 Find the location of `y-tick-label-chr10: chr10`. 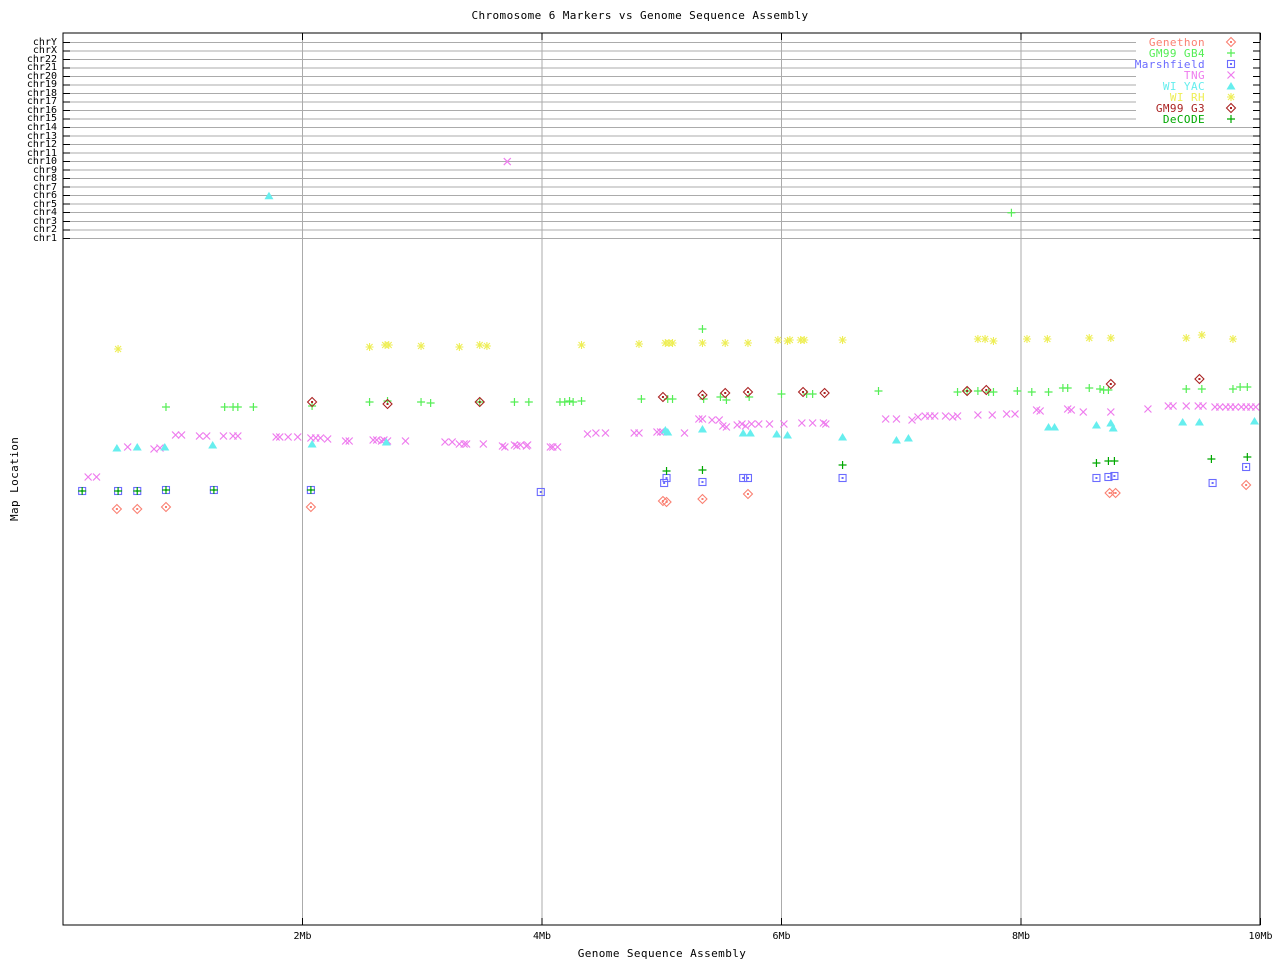

y-tick-label-chr10: chr10 is located at coordinates (41, 162).